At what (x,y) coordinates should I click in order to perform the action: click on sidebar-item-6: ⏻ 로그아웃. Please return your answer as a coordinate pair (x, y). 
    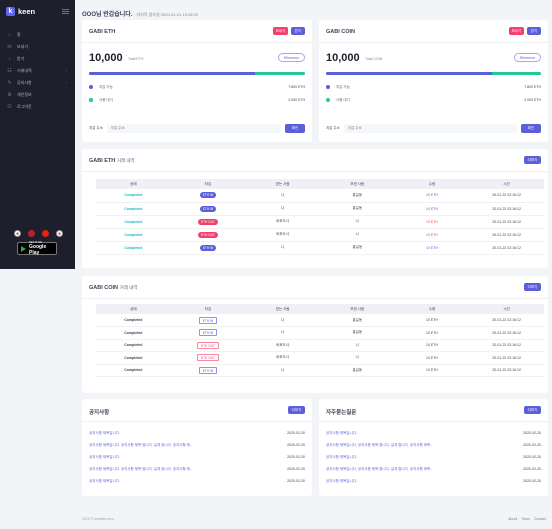
    Looking at the image, I should click on (37, 107).